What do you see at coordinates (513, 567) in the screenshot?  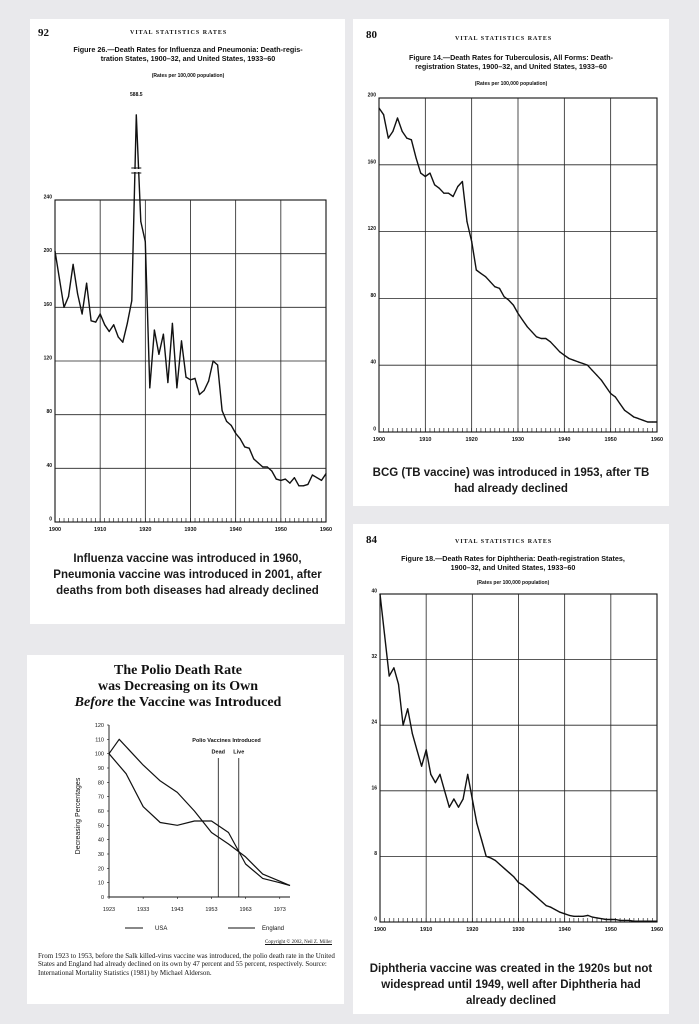 I see `figure-title-line-2: 1900–32, and United States, 1933–60` at bounding box center [513, 567].